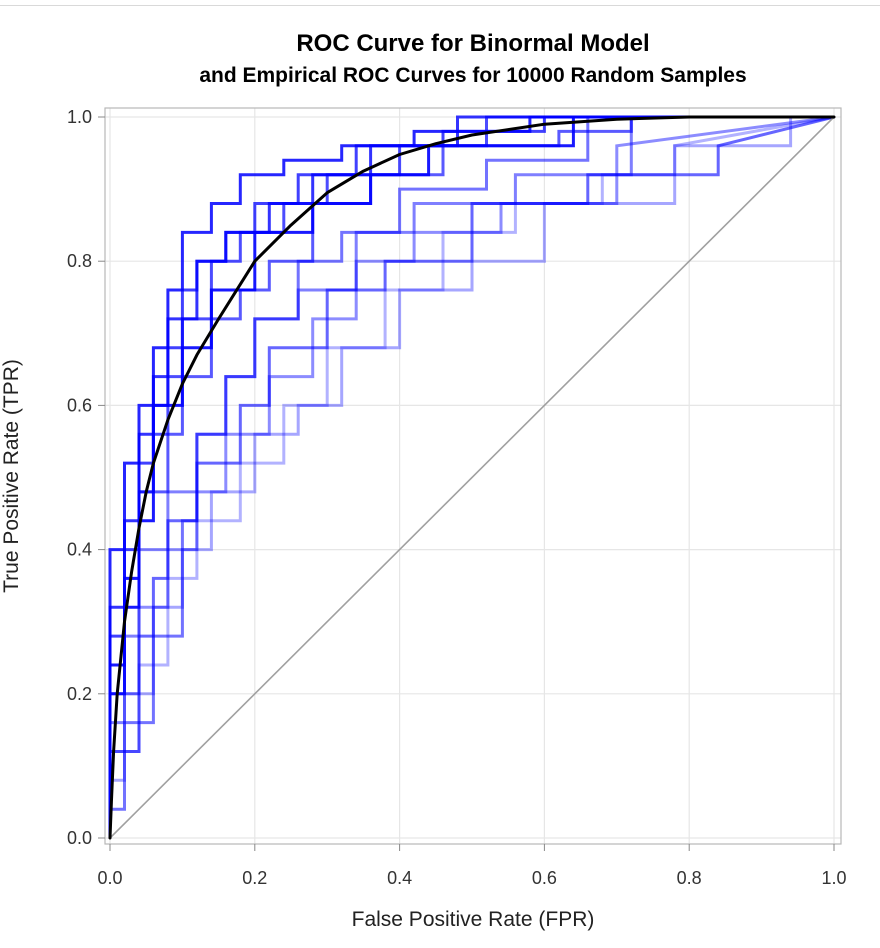 Image resolution: width=880 pixels, height=948 pixels. Describe the element at coordinates (79, 405) in the screenshot. I see `y-tick-label: 0.6` at that location.